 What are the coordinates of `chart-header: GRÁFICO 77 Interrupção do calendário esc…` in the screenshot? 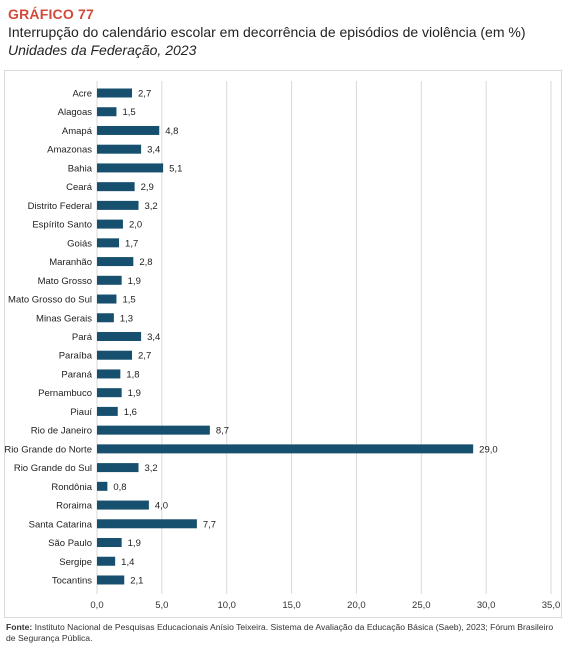 It's located at (285, 32).